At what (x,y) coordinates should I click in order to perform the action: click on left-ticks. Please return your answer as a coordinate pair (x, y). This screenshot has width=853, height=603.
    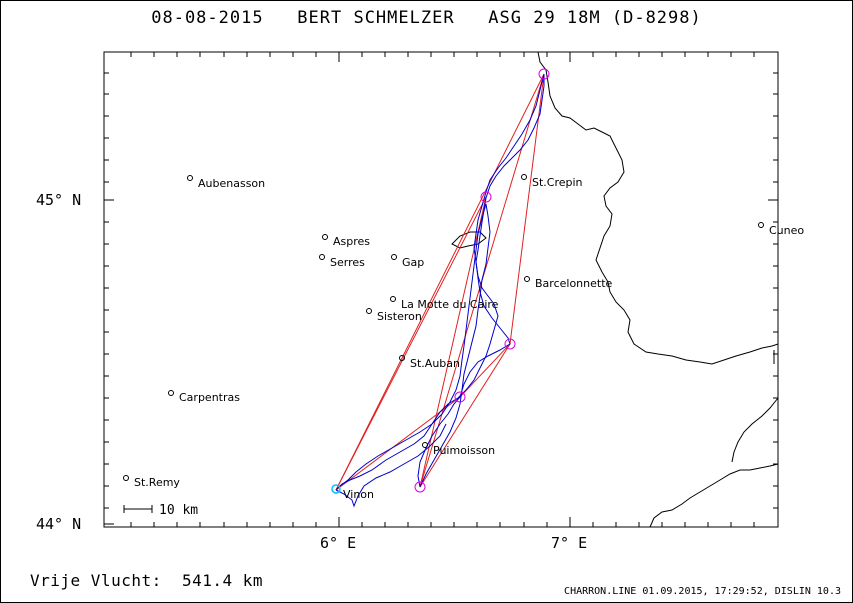
    Looking at the image, I should click on (109, 298).